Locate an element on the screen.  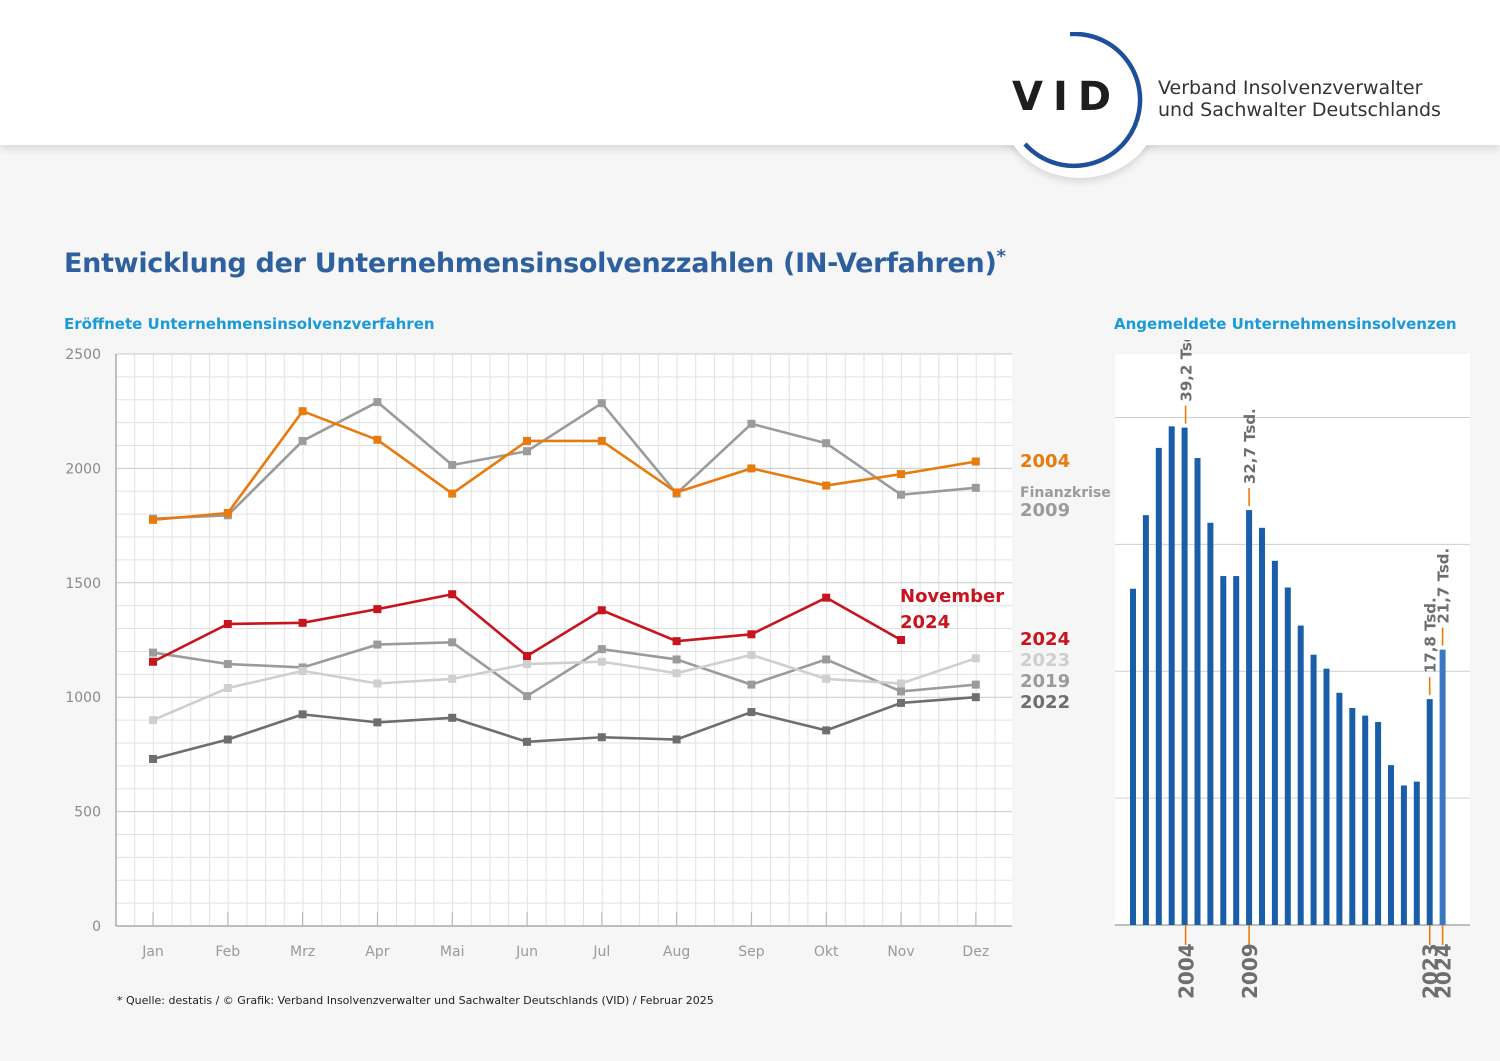
series-label-2023: 2023 is located at coordinates (1045, 660).